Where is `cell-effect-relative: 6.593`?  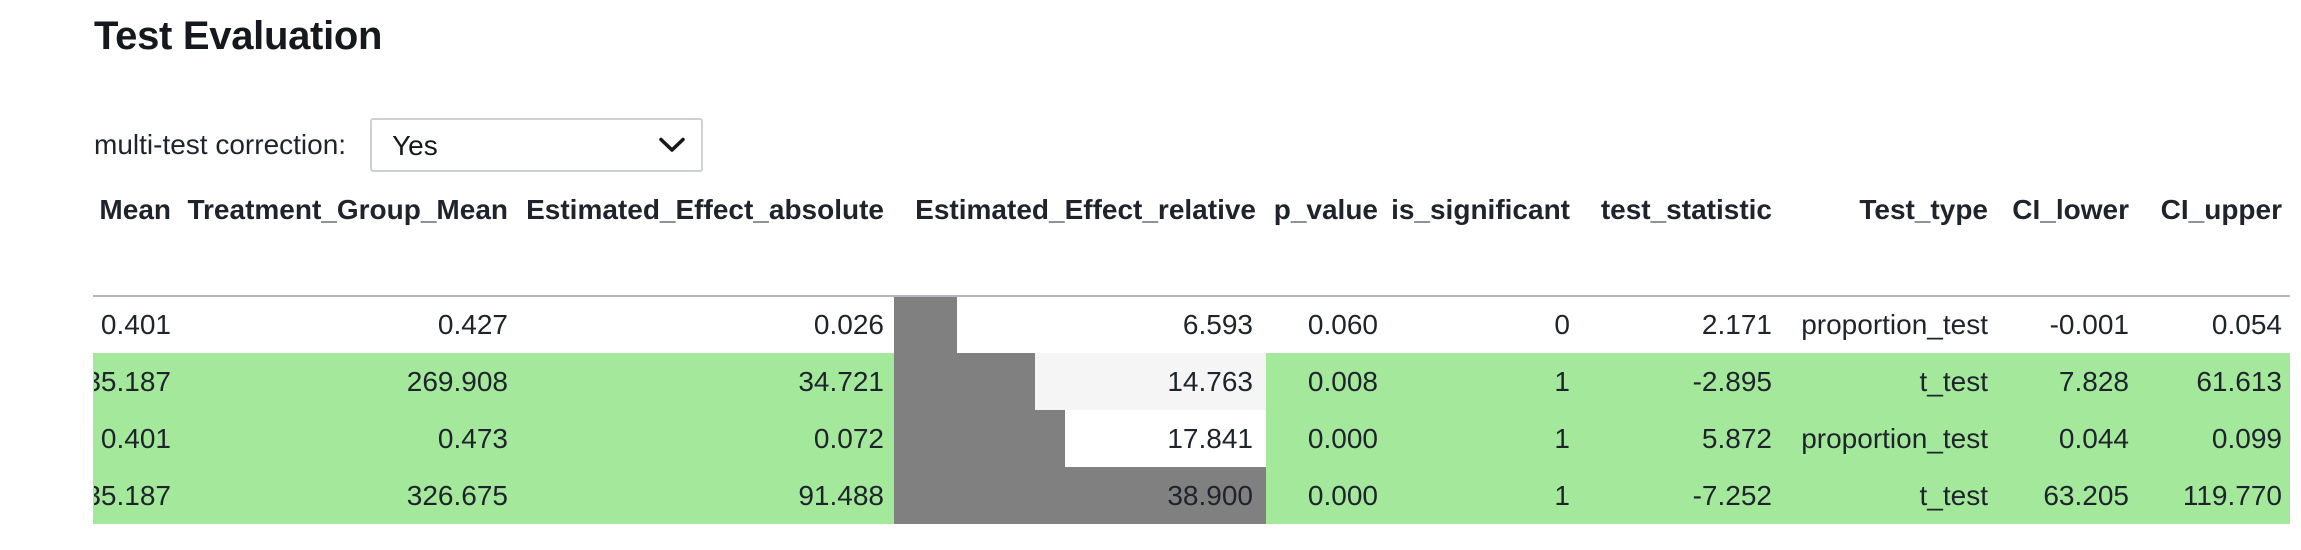
cell-effect-relative: 6.593 is located at coordinates (1080, 324).